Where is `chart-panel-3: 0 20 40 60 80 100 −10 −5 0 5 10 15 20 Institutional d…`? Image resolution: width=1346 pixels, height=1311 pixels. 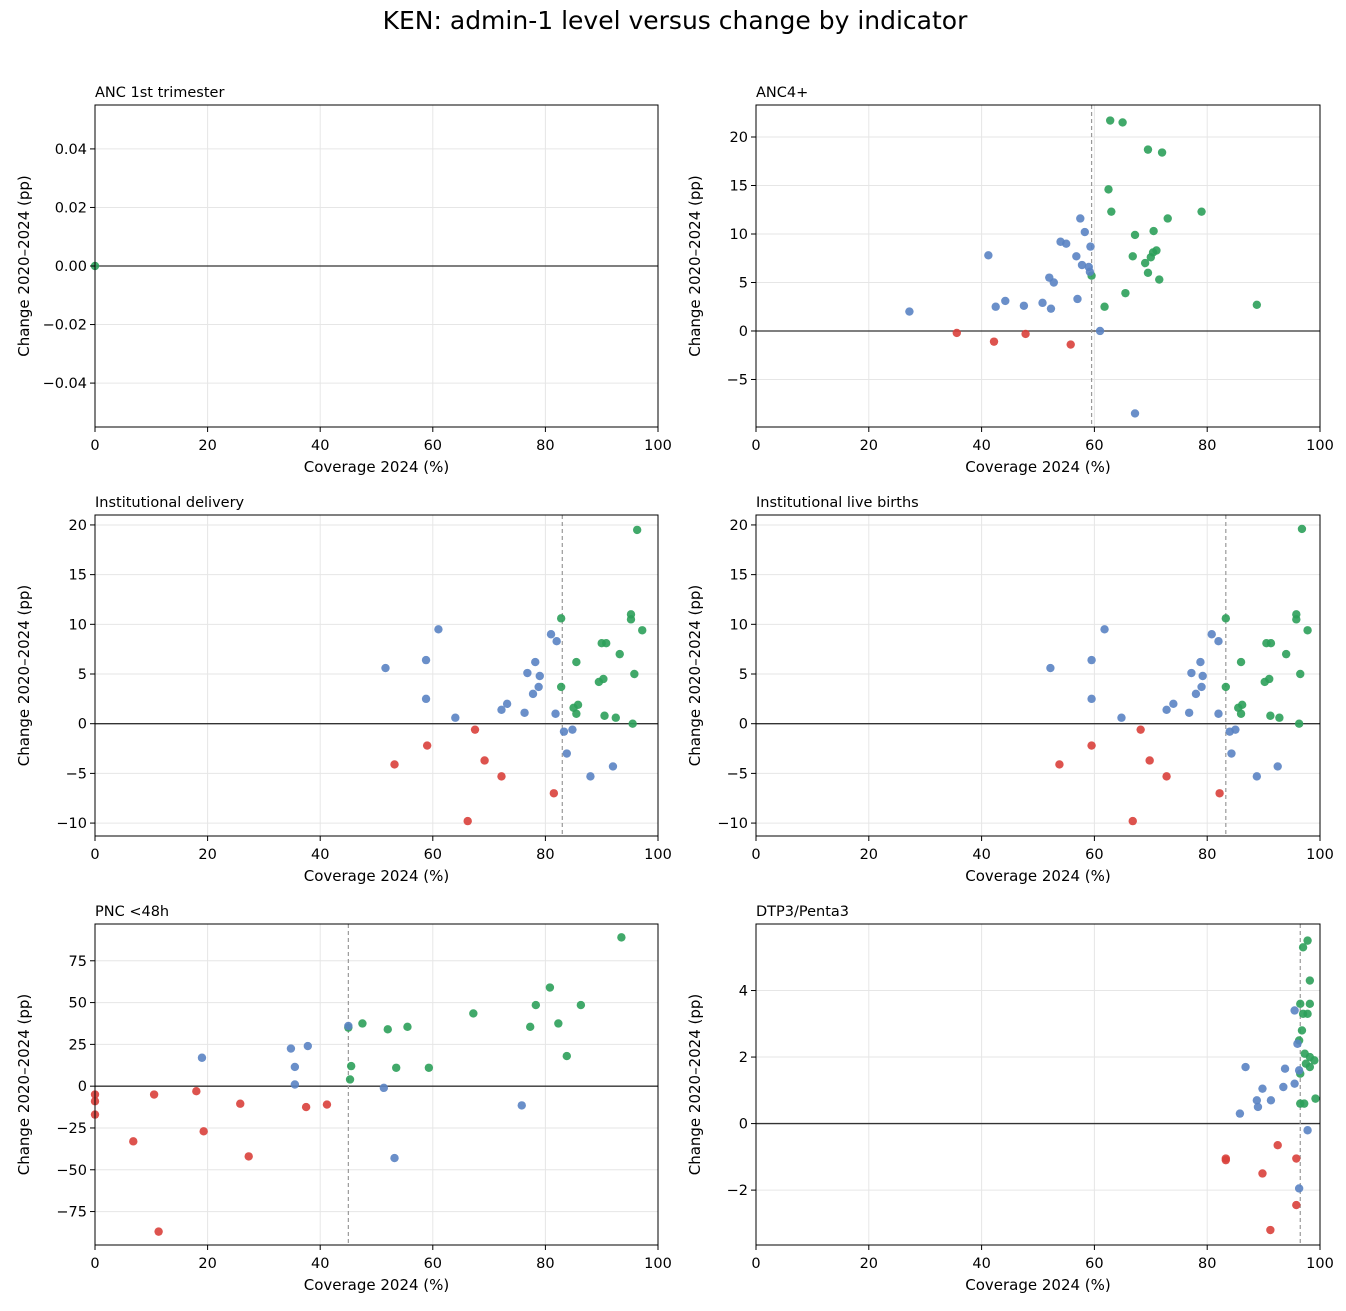 chart-panel-3: 0 20 40 60 80 100 −10 −5 0 5 10 15 20 Institutional d… is located at coordinates (343, 690).